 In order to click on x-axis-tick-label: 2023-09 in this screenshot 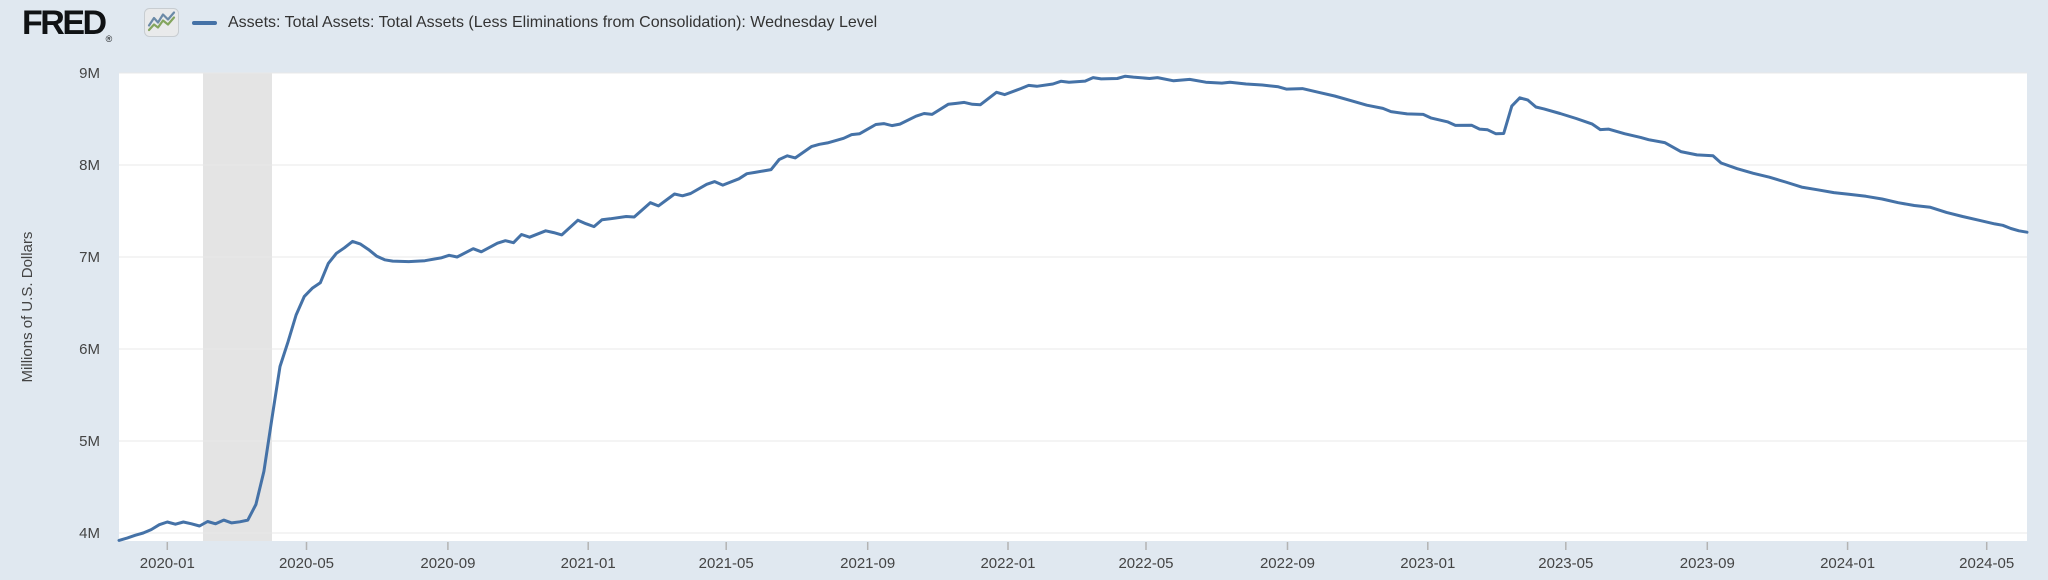, I will do `click(1707, 563)`.